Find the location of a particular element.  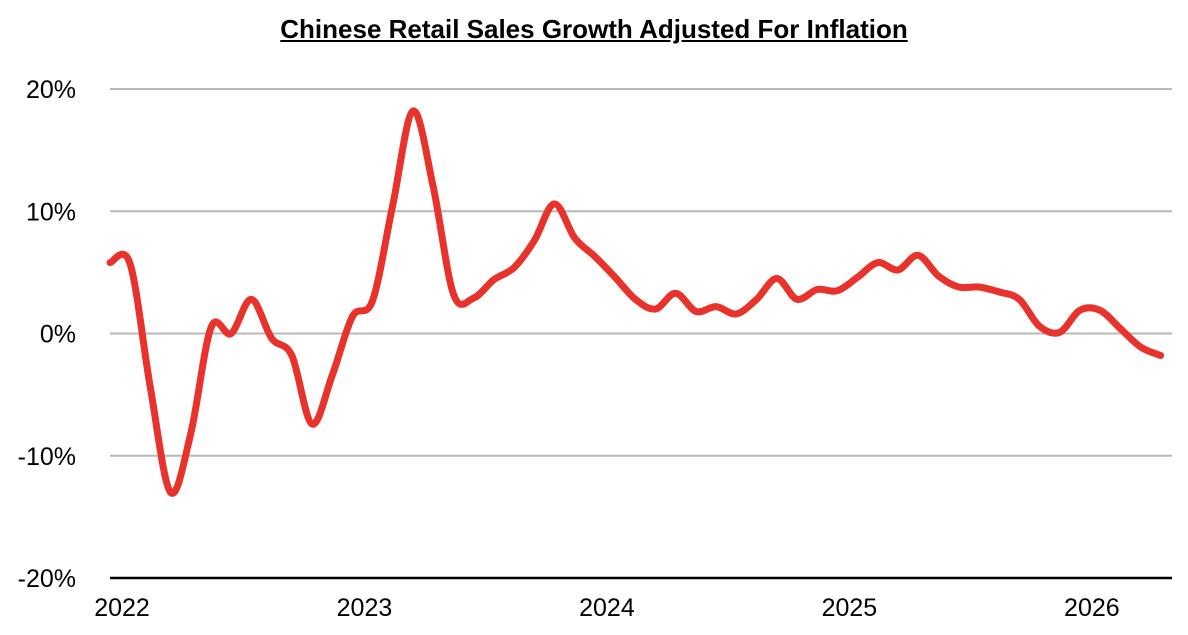

x-tick-labels: 2022 2023 2024 2025 2026 is located at coordinates (606, 608).